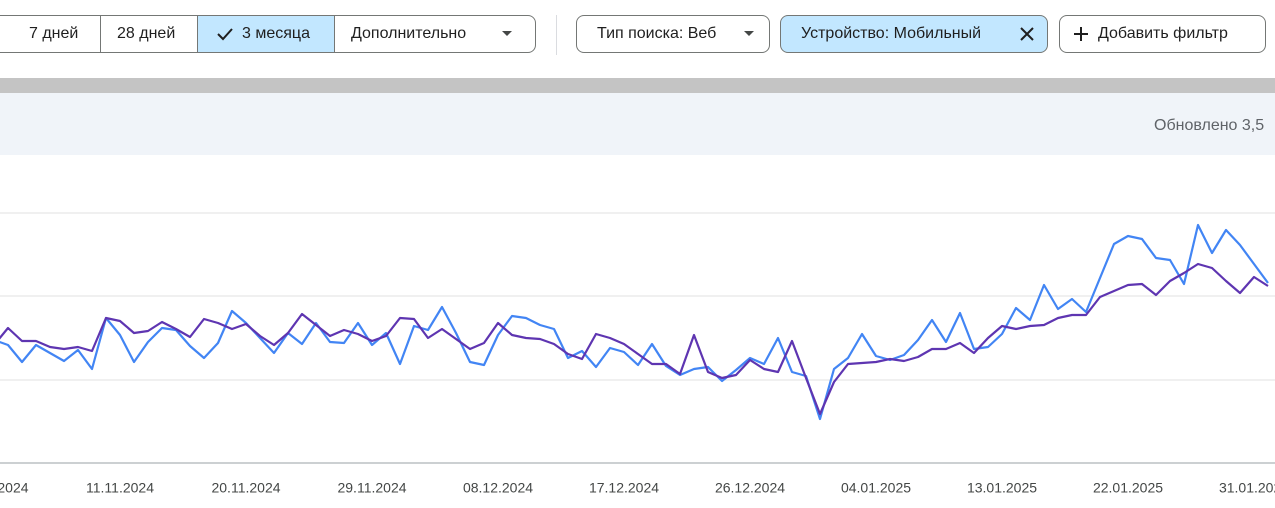 Image resolution: width=1275 pixels, height=508 pixels. What do you see at coordinates (1027, 34) in the screenshot?
I see `remove-icon` at bounding box center [1027, 34].